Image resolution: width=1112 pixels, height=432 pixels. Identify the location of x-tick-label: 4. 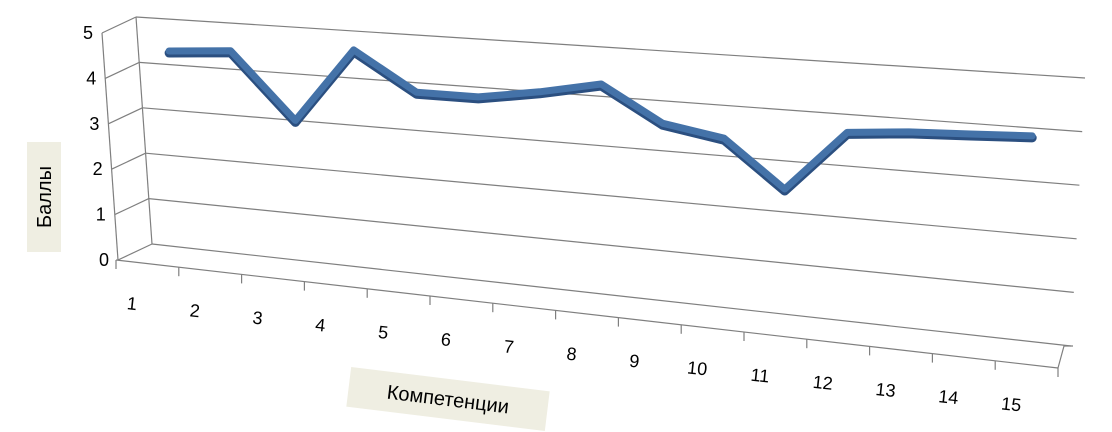
(320, 325).